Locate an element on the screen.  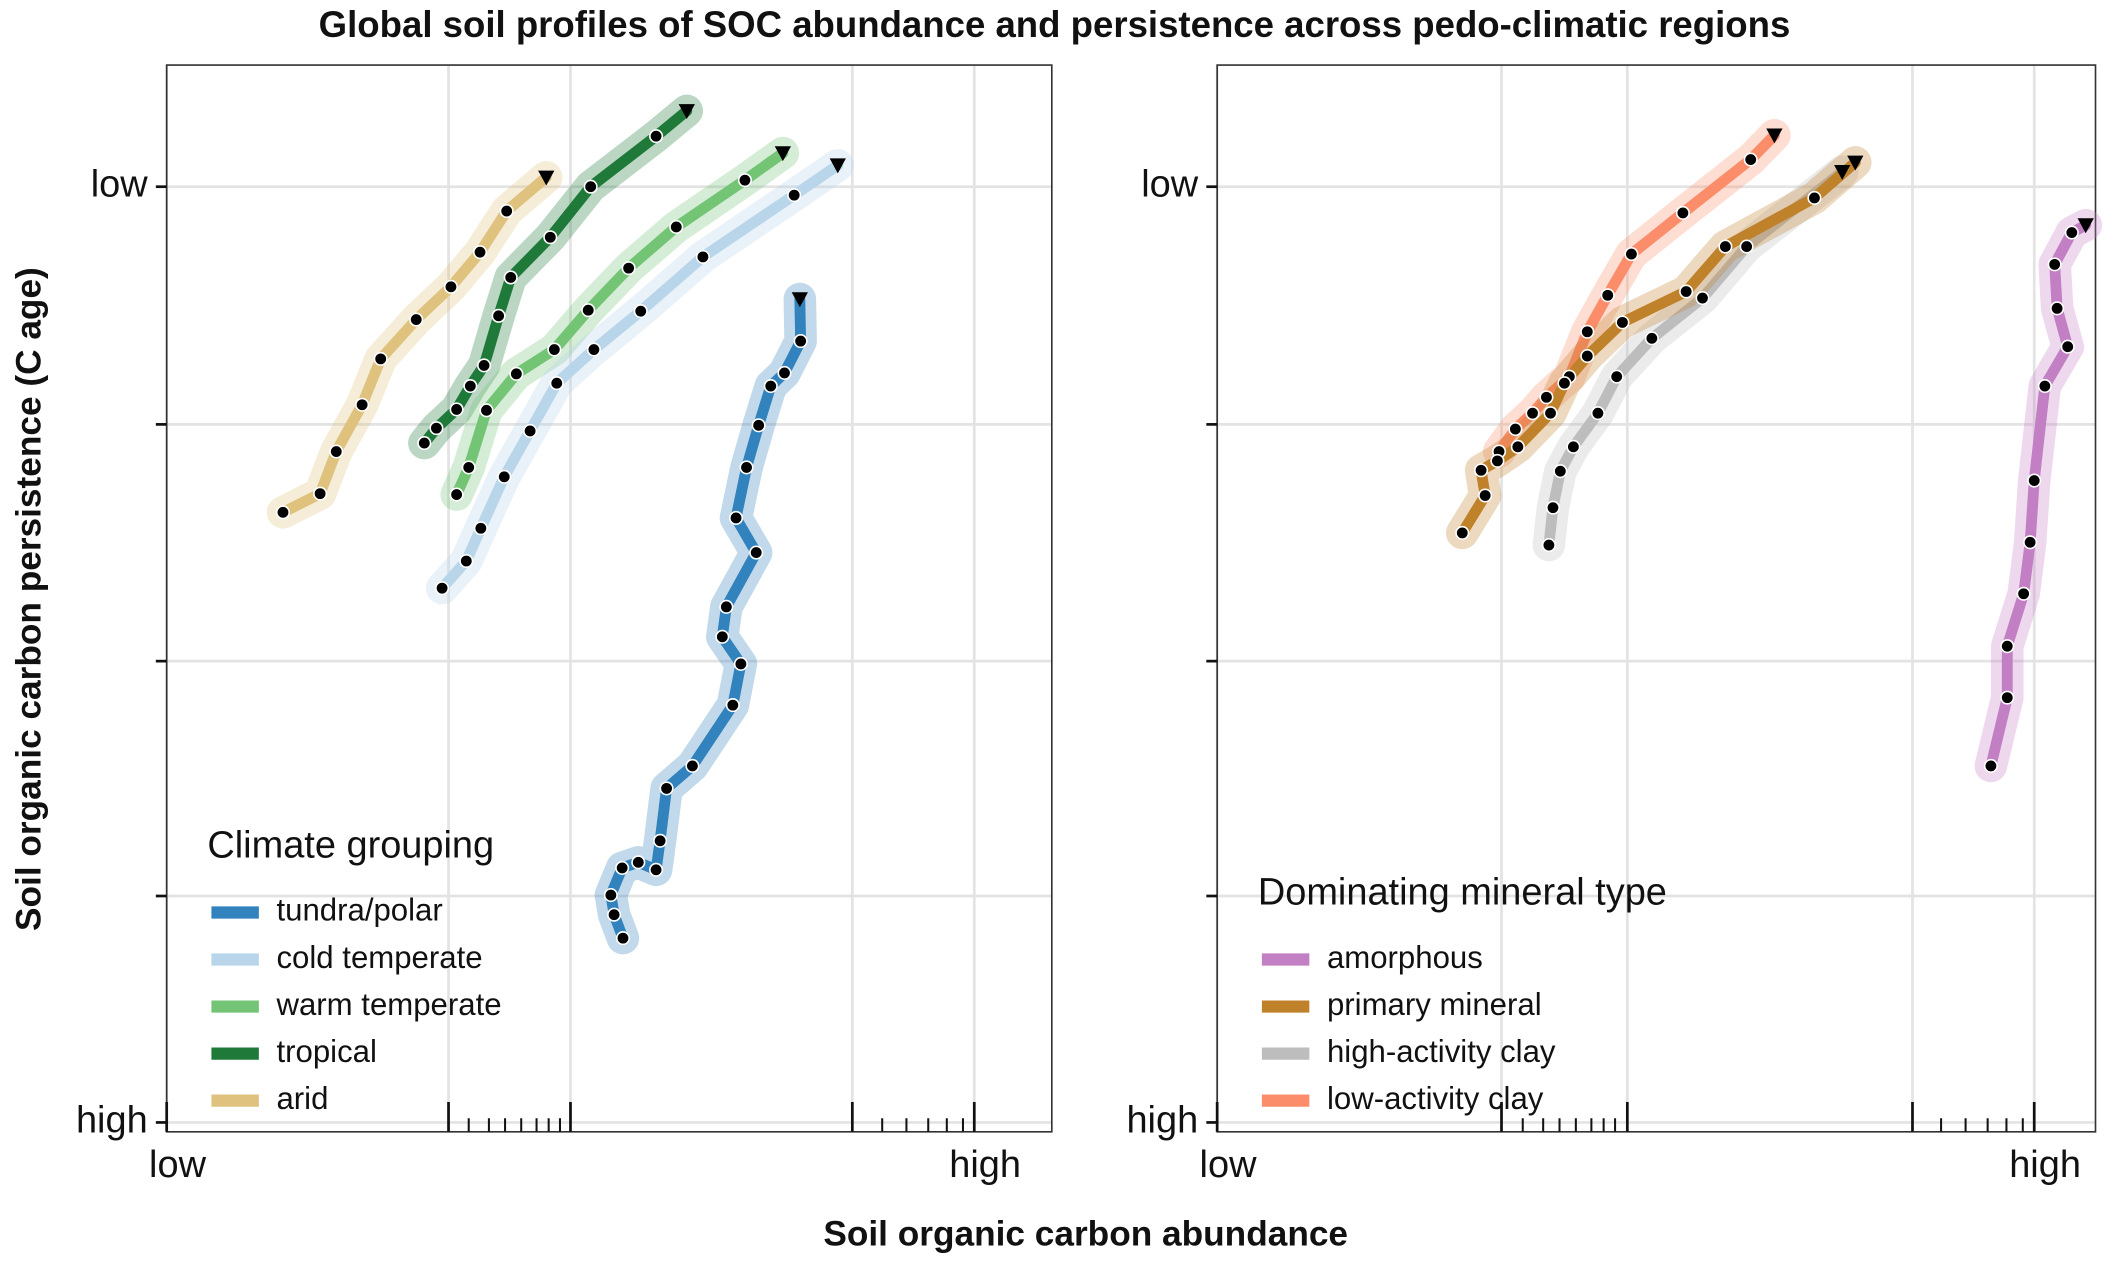
x-axis-label: Soil organic carbon abundance is located at coordinates (1085, 1233).